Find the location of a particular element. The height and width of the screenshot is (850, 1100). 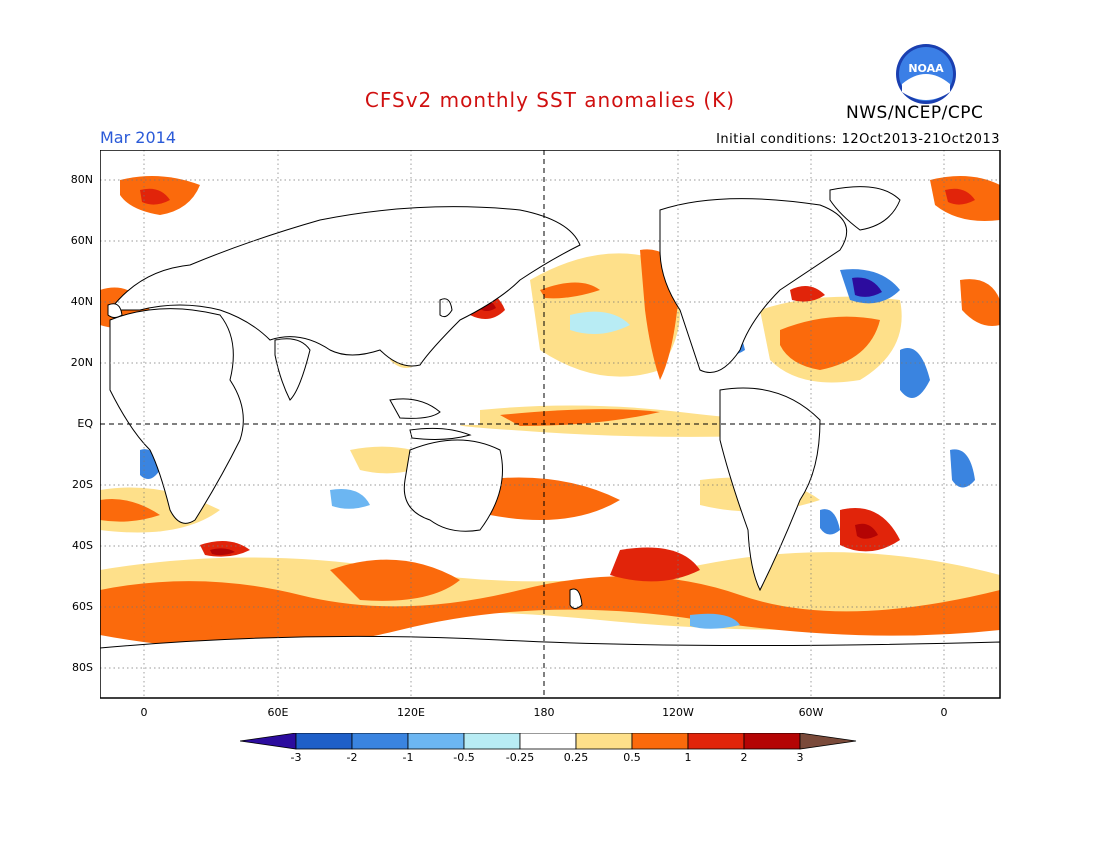

colorbar-label: -1 is located at coordinates (408, 757).